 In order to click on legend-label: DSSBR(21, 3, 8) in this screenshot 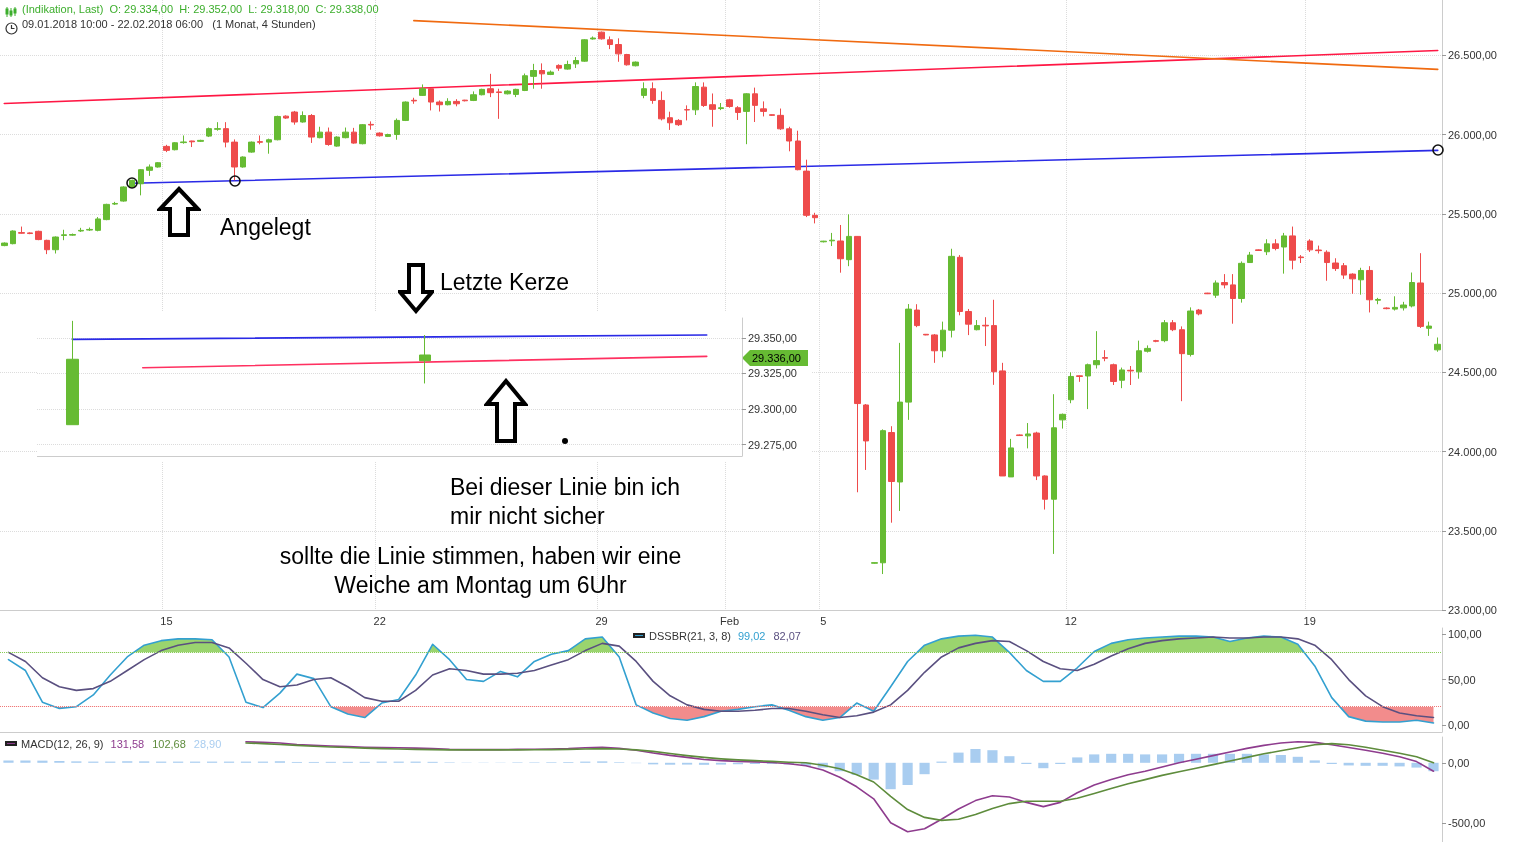, I will do `click(690, 635)`.